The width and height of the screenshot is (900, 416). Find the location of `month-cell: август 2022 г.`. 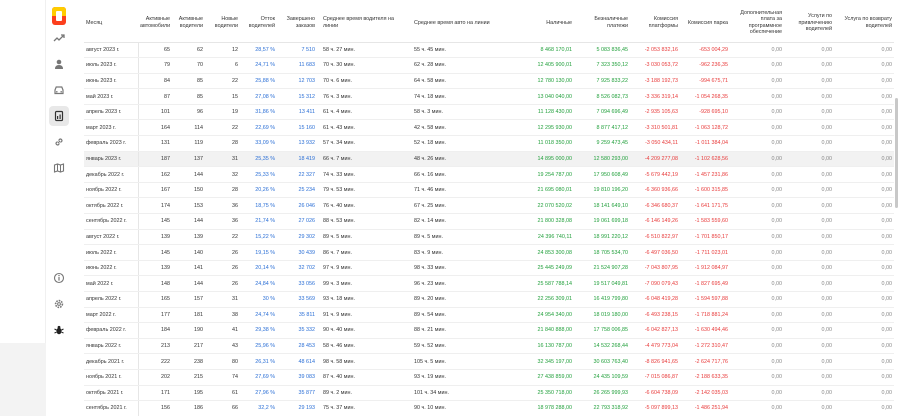

month-cell: август 2022 г. is located at coordinates (111, 237).